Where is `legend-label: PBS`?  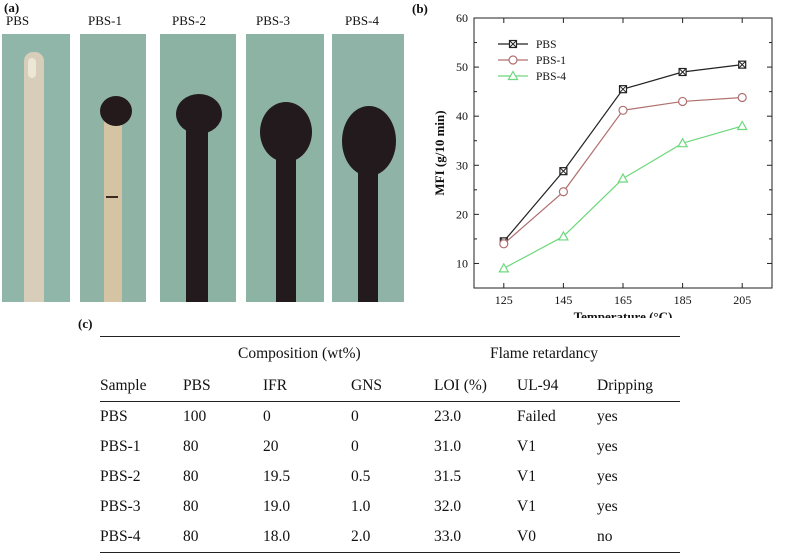 legend-label: PBS is located at coordinates (546, 45).